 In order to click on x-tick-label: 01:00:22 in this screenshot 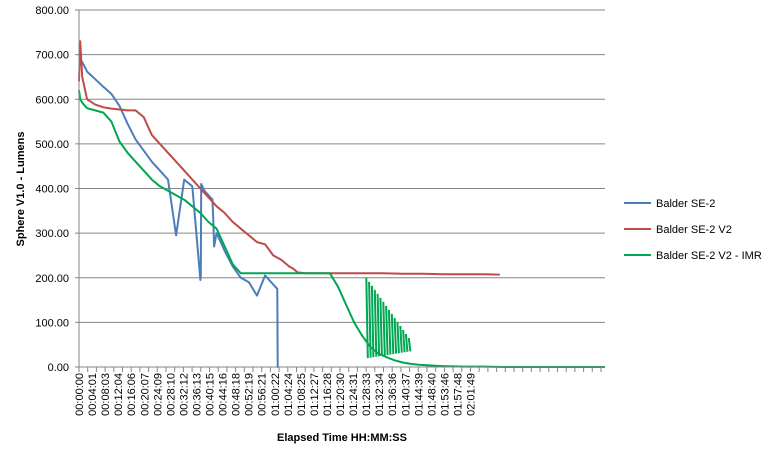, I will do `click(276, 394)`.